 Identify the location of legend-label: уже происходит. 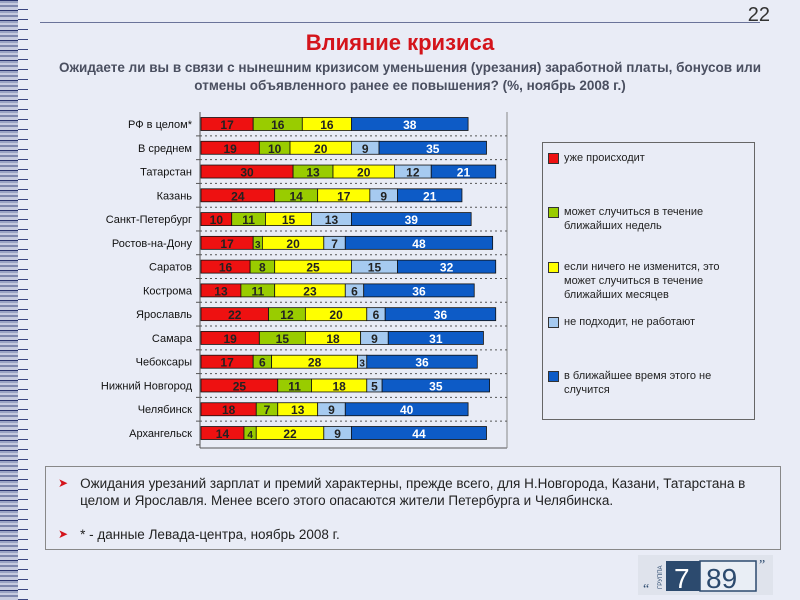
(604, 158).